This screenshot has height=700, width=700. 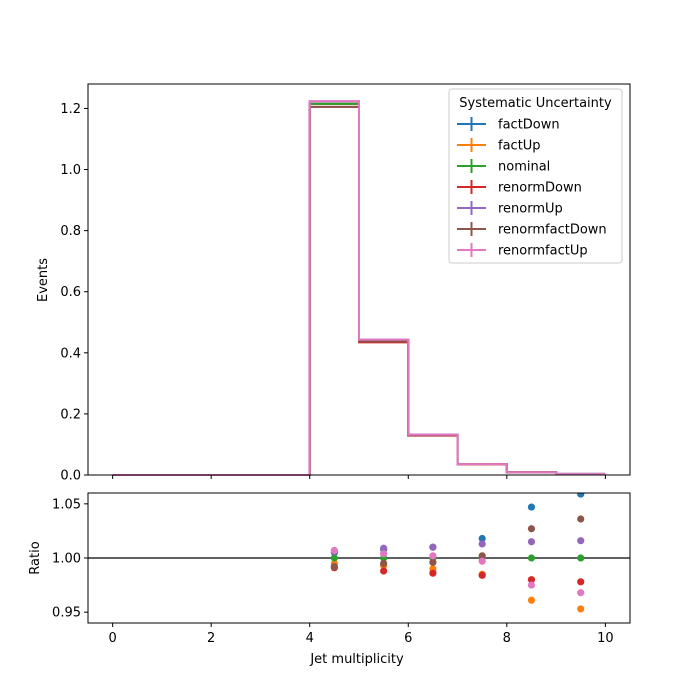 I want to click on ratio-x-ticks: 0 2 4 6 8 10, so click(x=361, y=634).